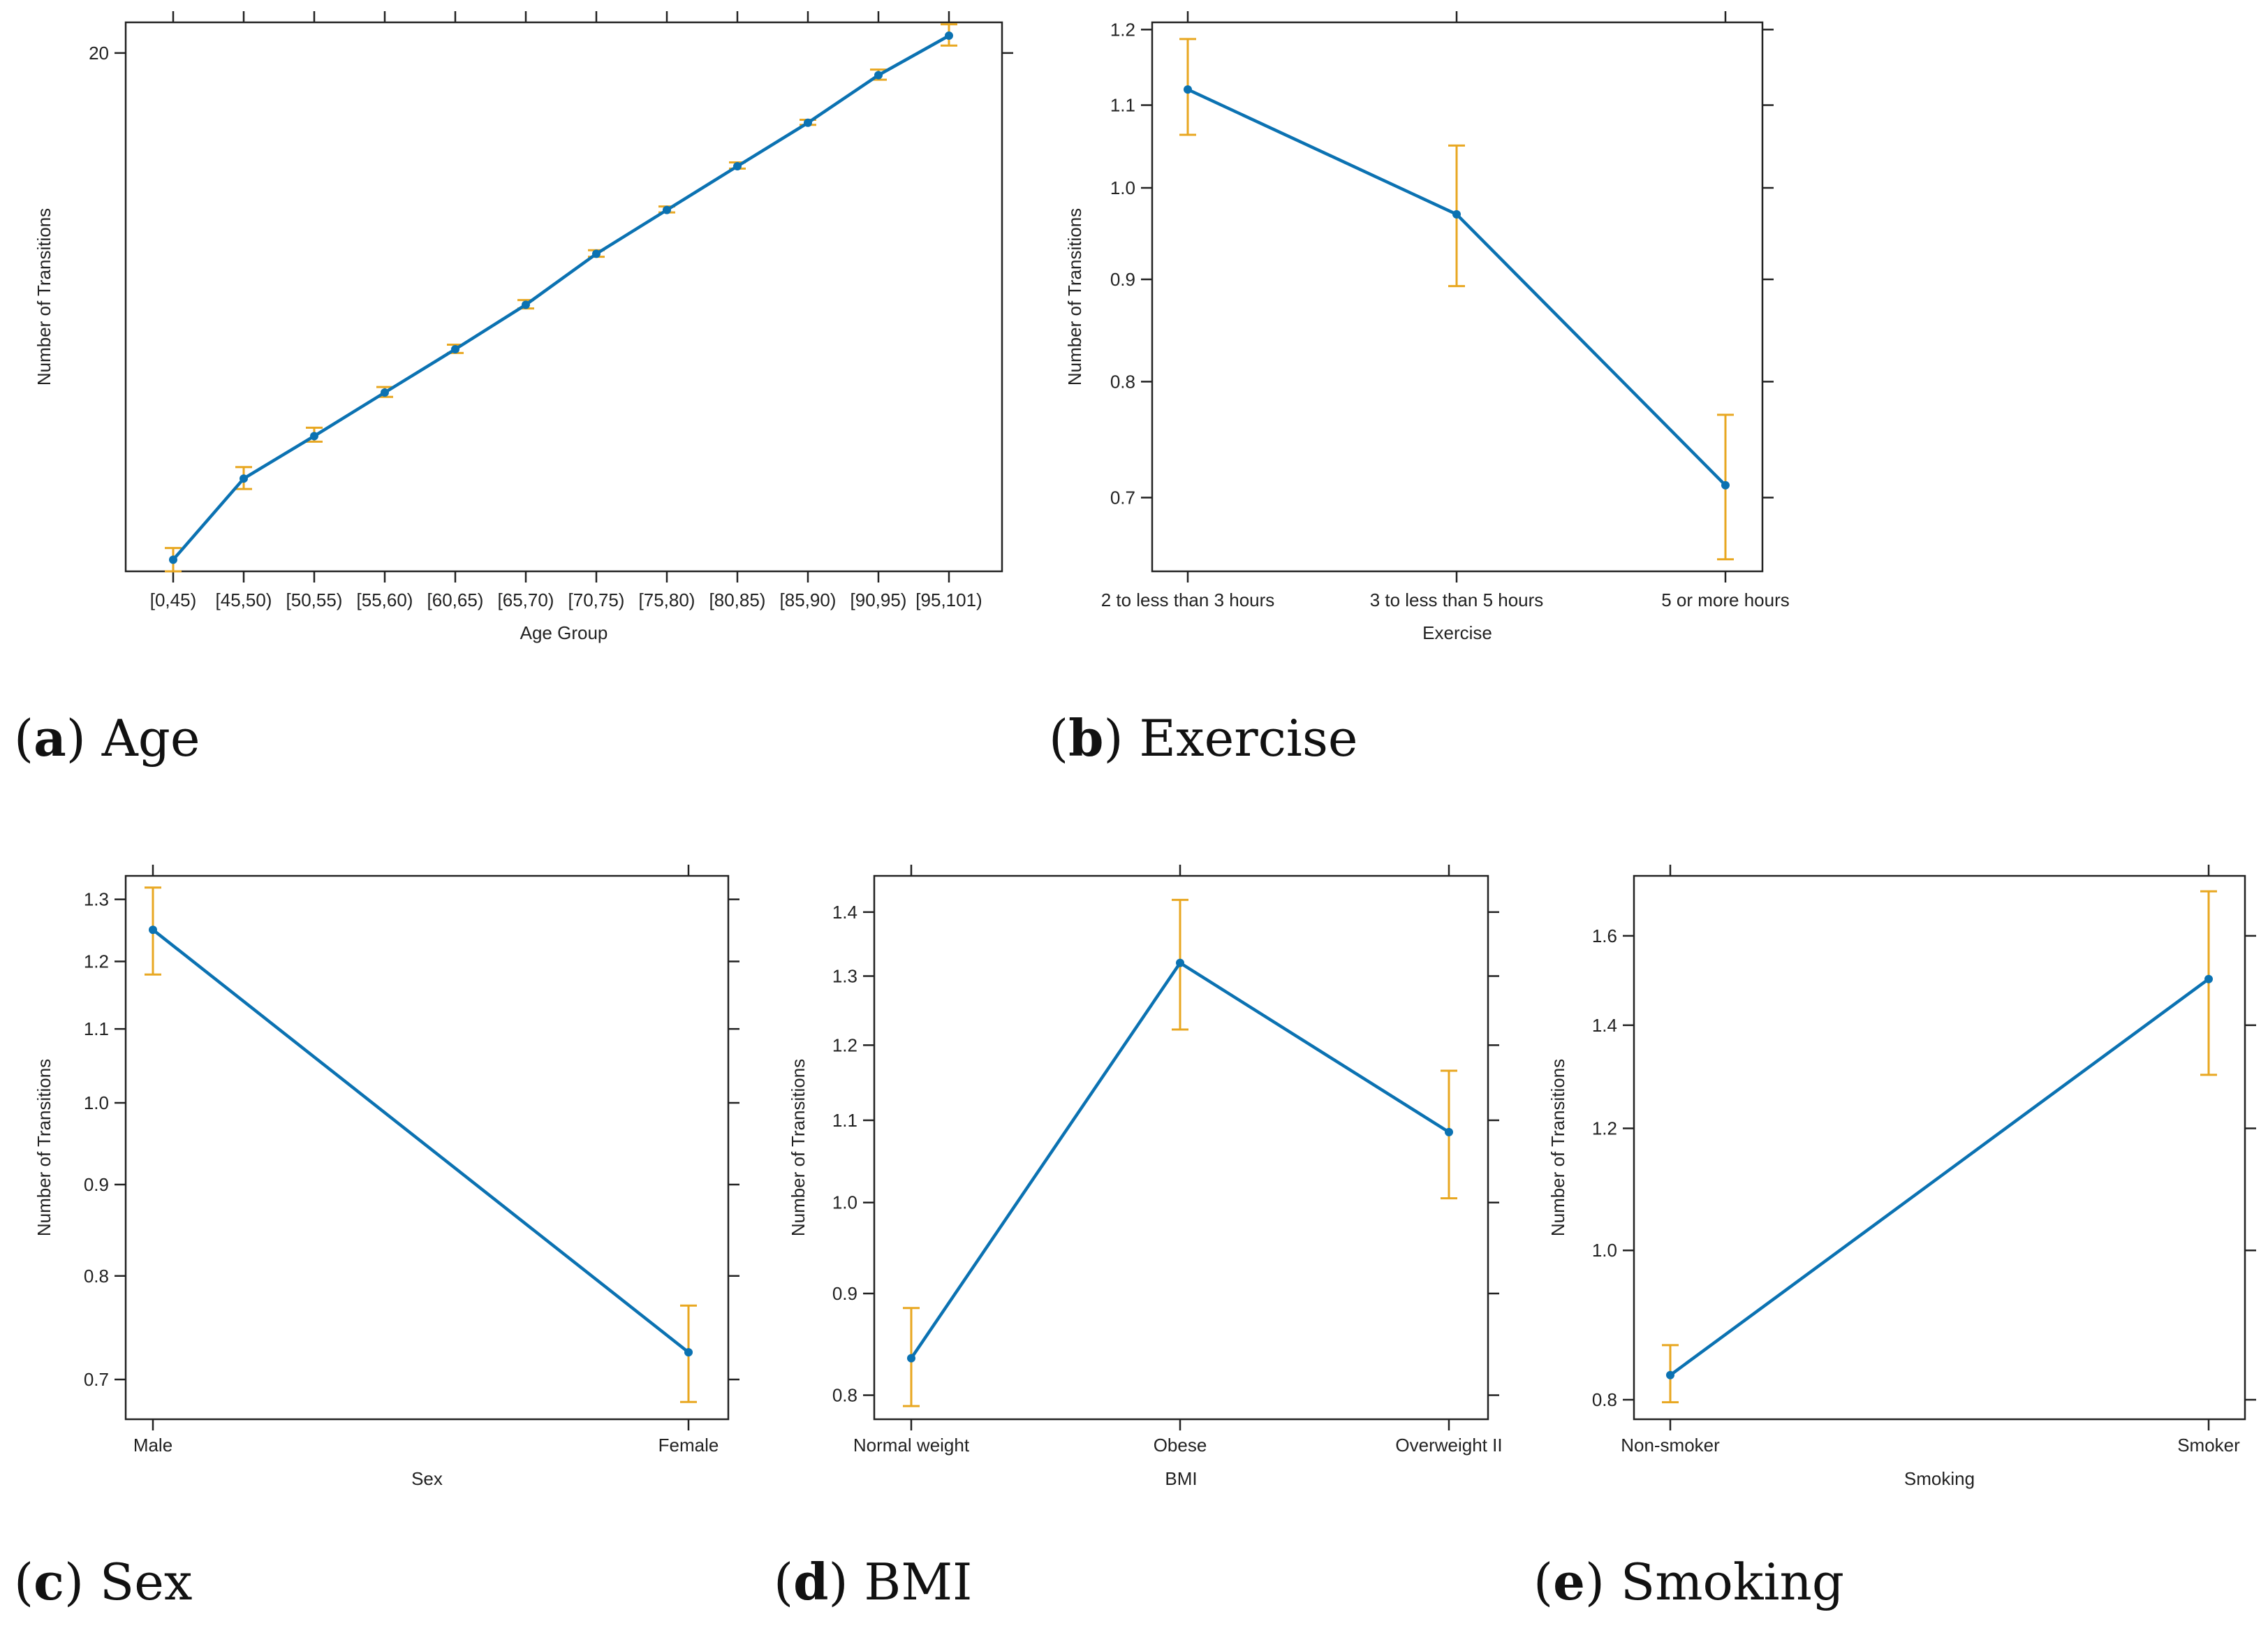  Describe the element at coordinates (173, 599) in the screenshot. I see `x-tick-label: [0,45)` at that location.